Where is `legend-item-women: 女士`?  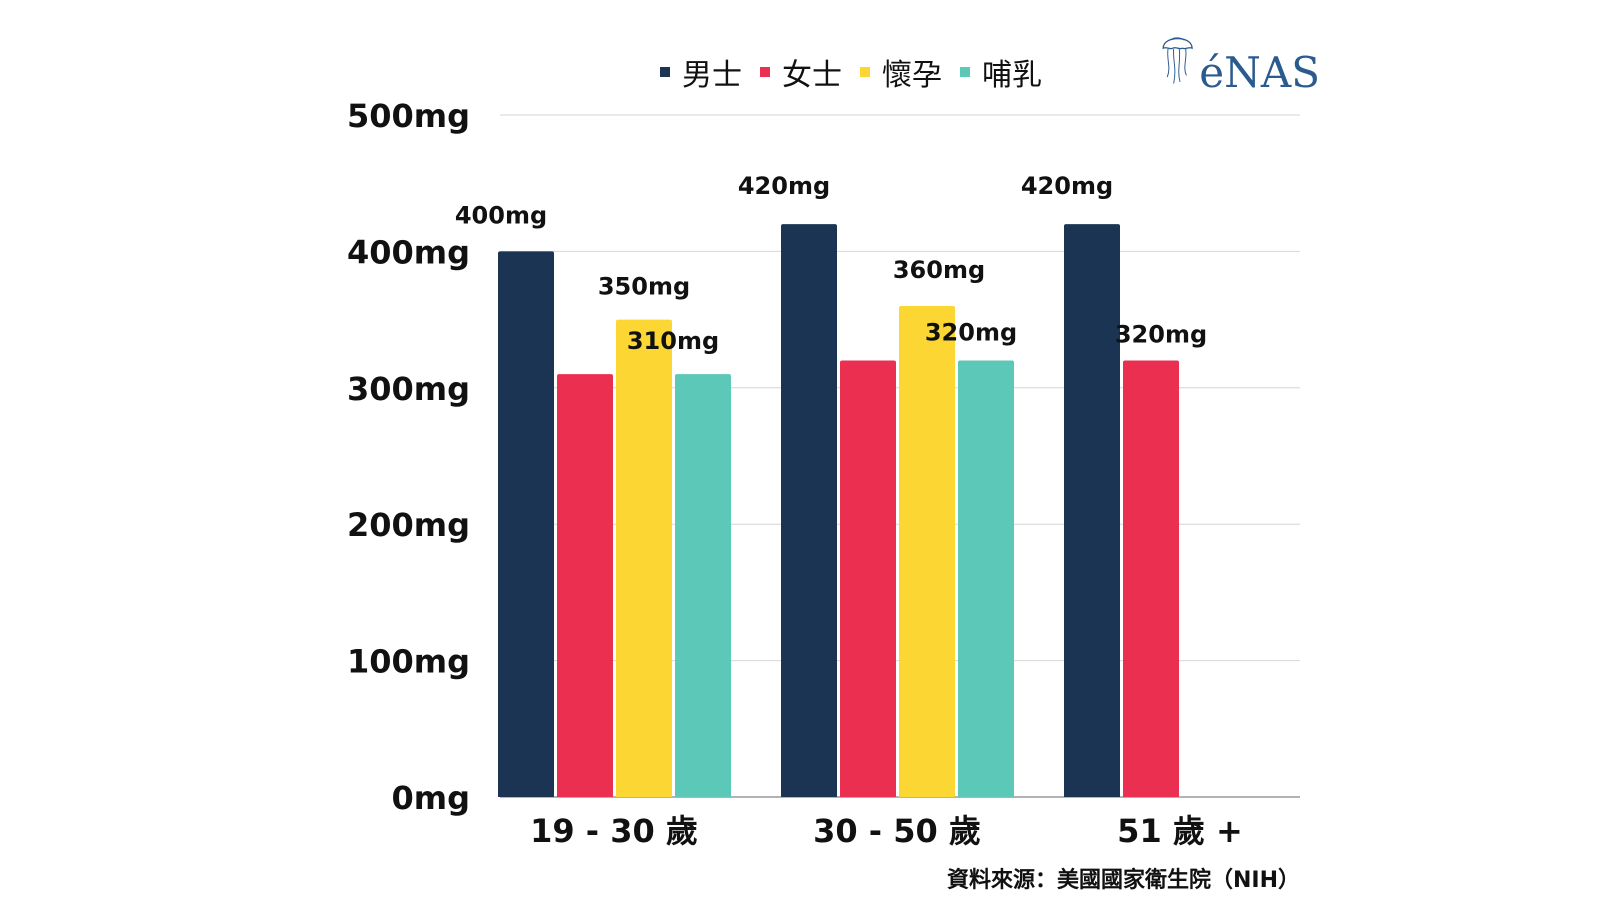 legend-item-women: 女士 is located at coordinates (801, 72).